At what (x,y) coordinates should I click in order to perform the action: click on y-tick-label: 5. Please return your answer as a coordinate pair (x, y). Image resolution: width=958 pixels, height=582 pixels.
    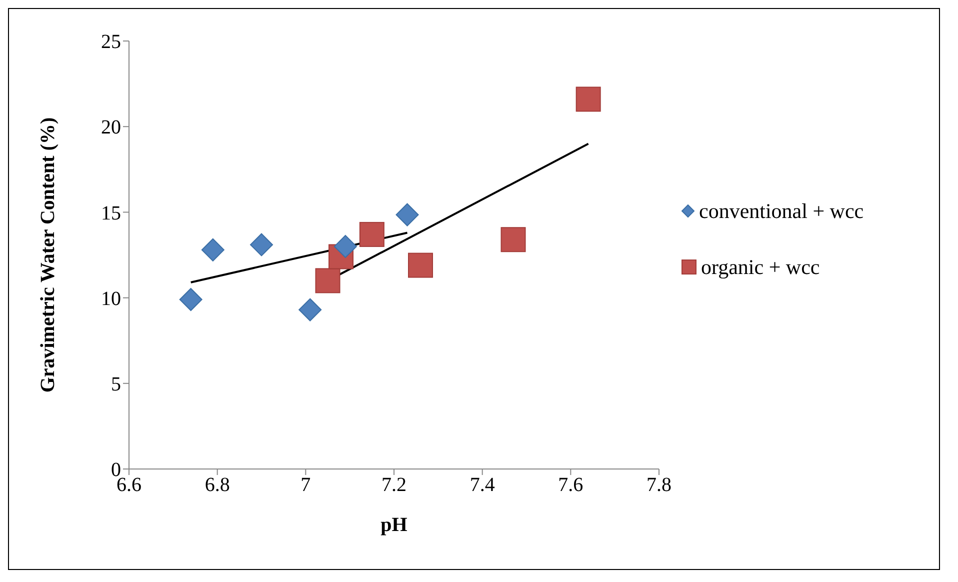
    Looking at the image, I should click on (116, 385).